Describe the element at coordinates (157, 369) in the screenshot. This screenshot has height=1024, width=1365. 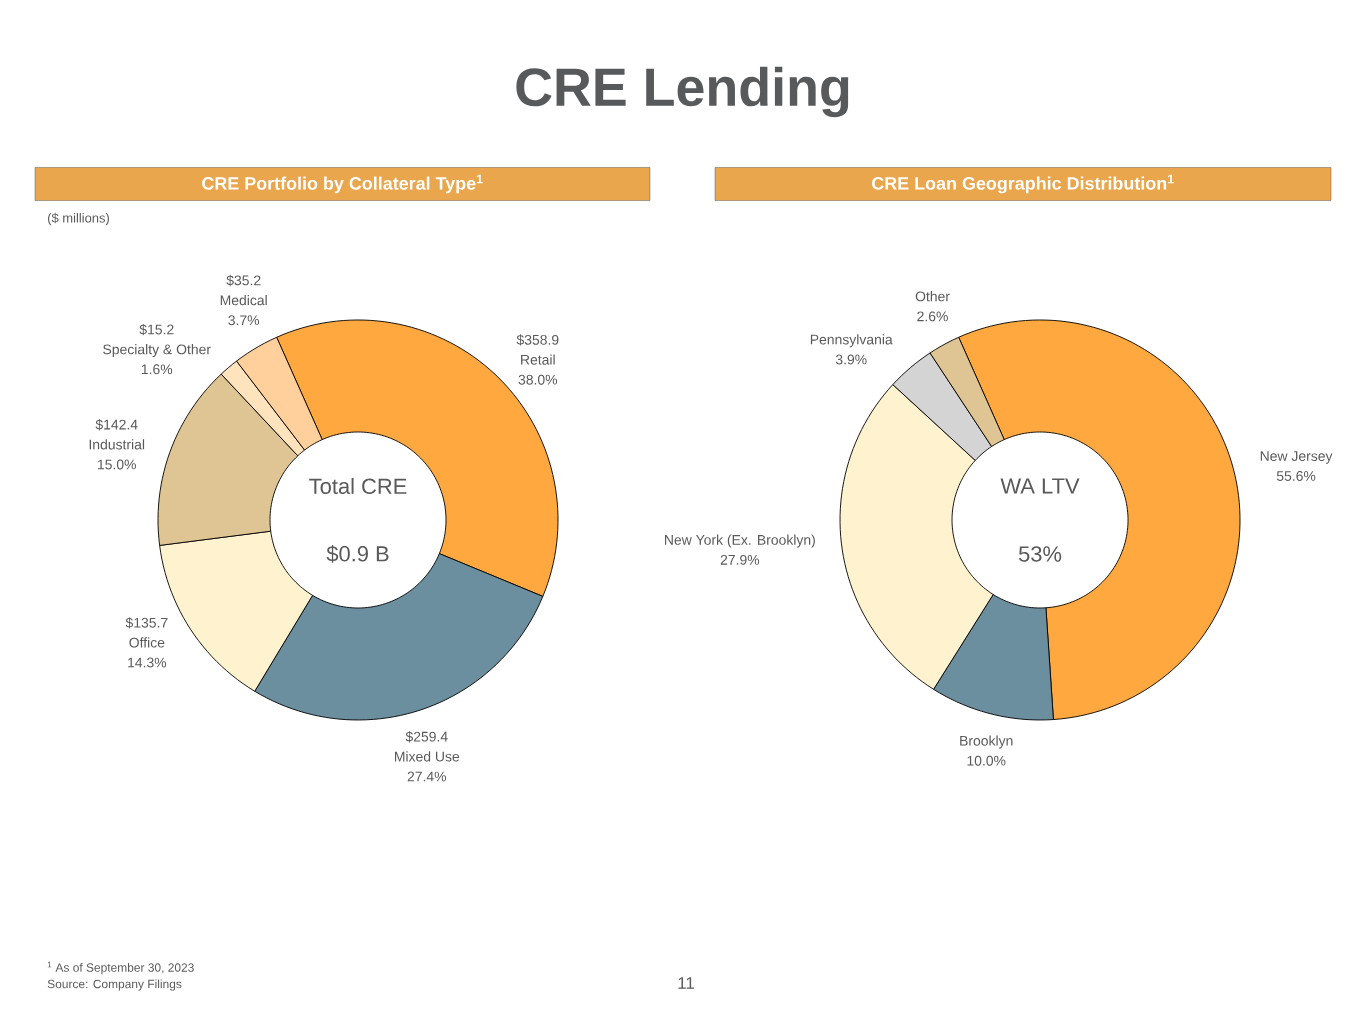
I see `text: 1.6%` at that location.